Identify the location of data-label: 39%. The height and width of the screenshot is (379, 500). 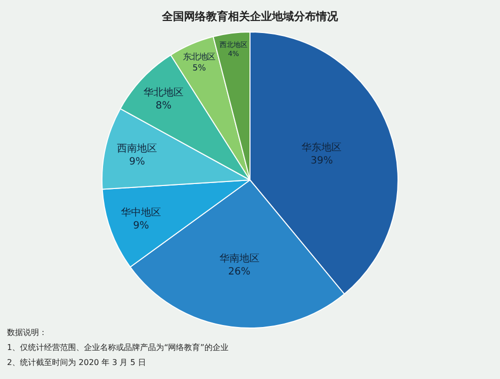
(321, 161).